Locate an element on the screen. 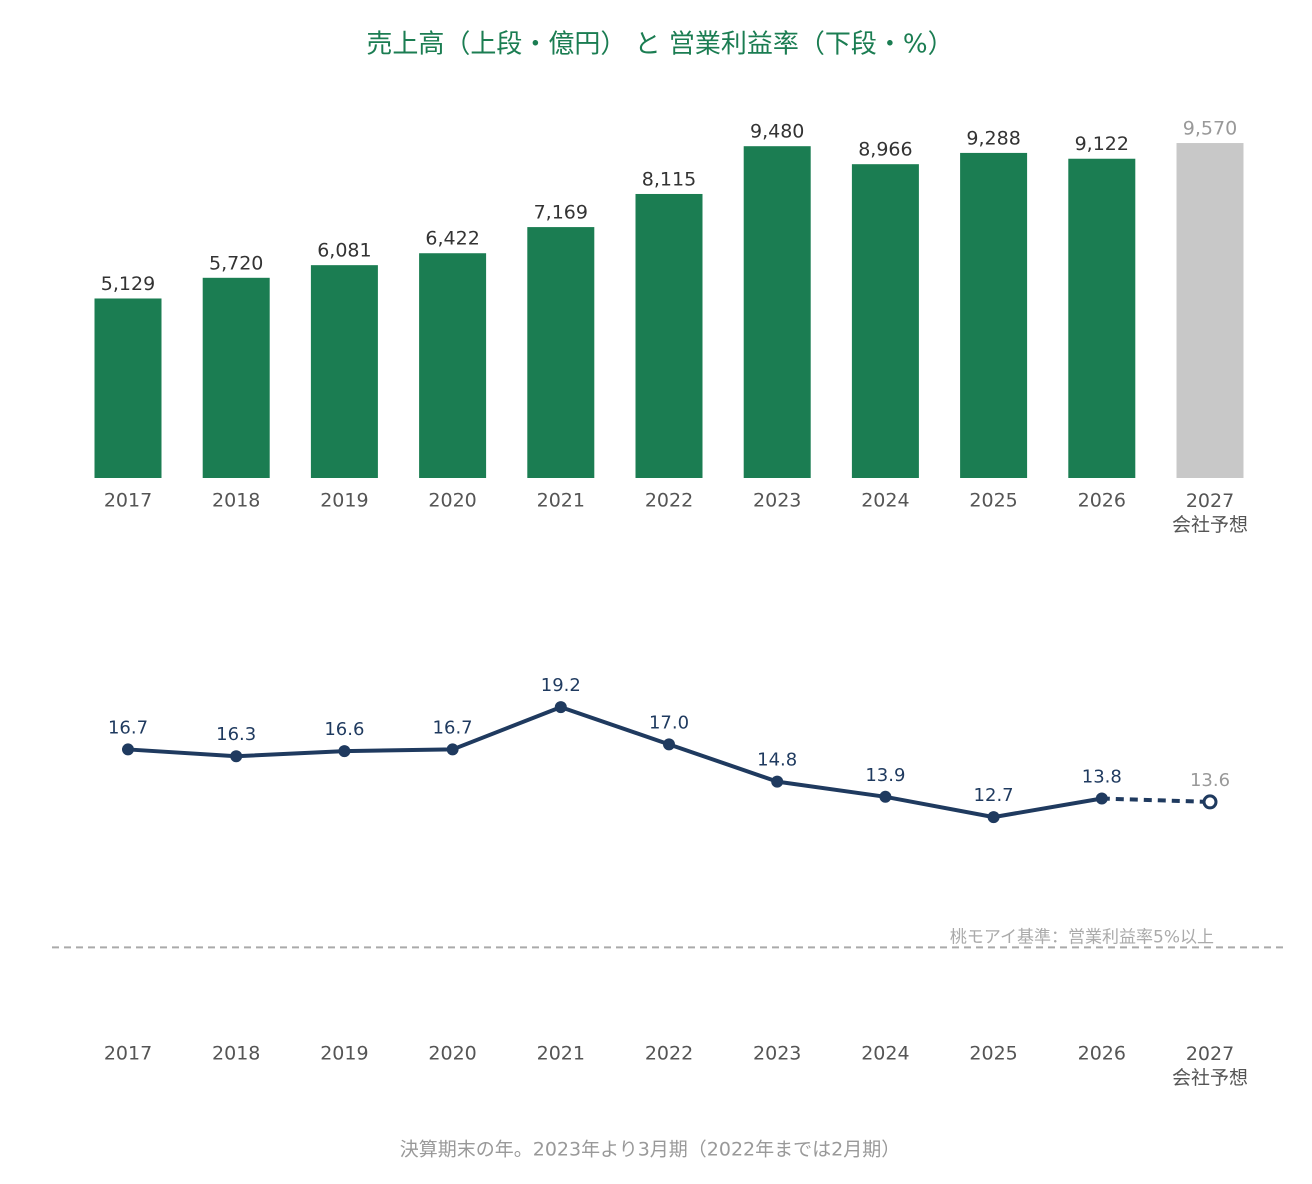 This screenshot has height=1184, width=1312. forecast-line is located at coordinates (1156, 800).